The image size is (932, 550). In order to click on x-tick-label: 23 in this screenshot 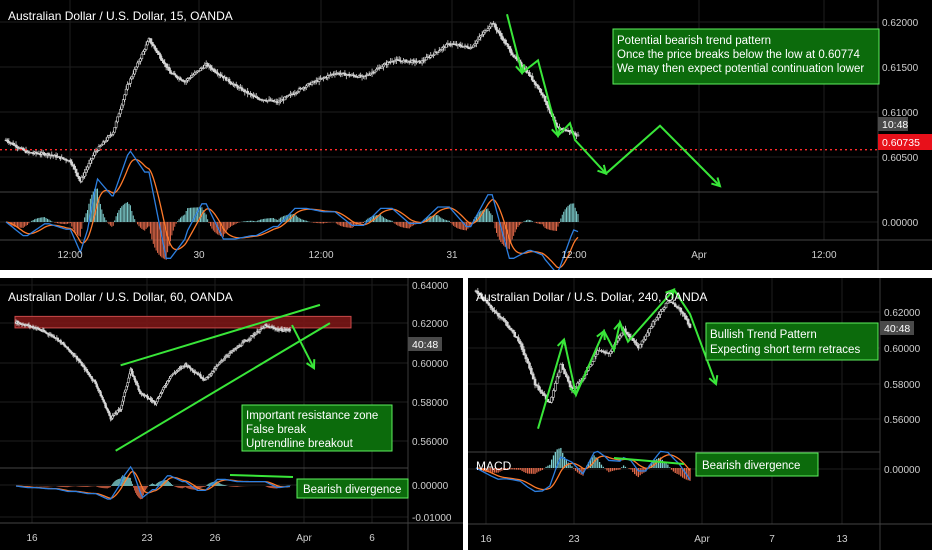, I will do `click(147, 538)`.